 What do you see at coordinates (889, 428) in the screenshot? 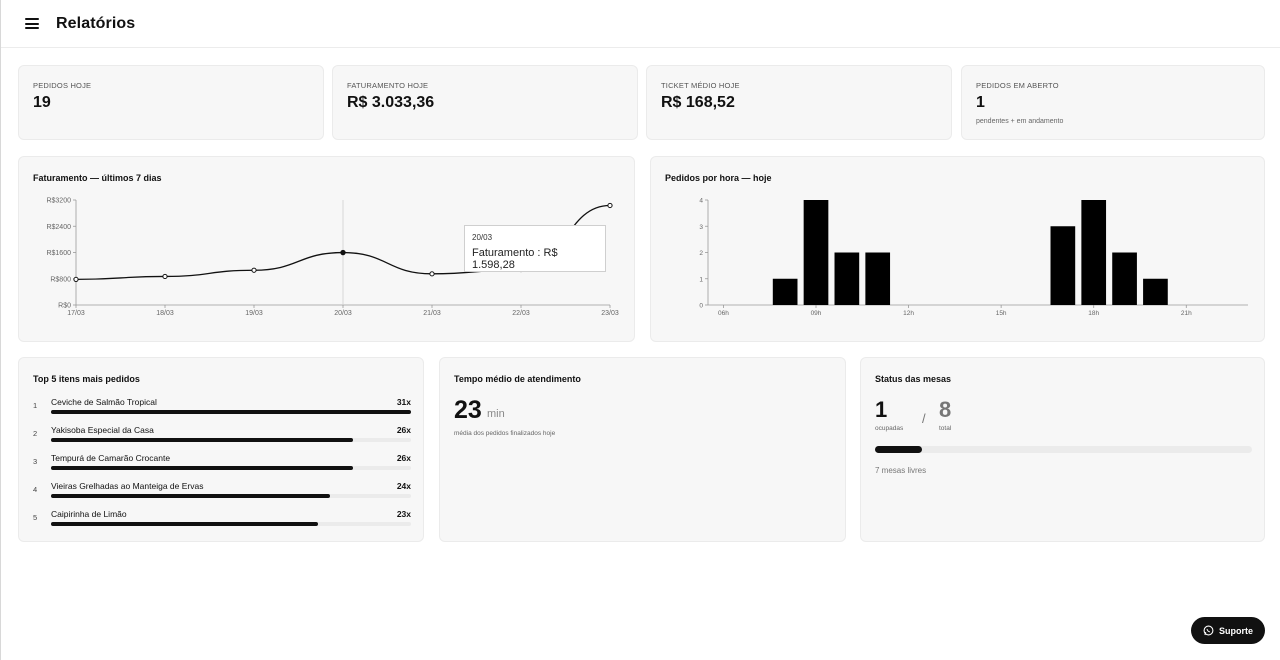
I see `occupied-tables-label: ocupadas` at bounding box center [889, 428].